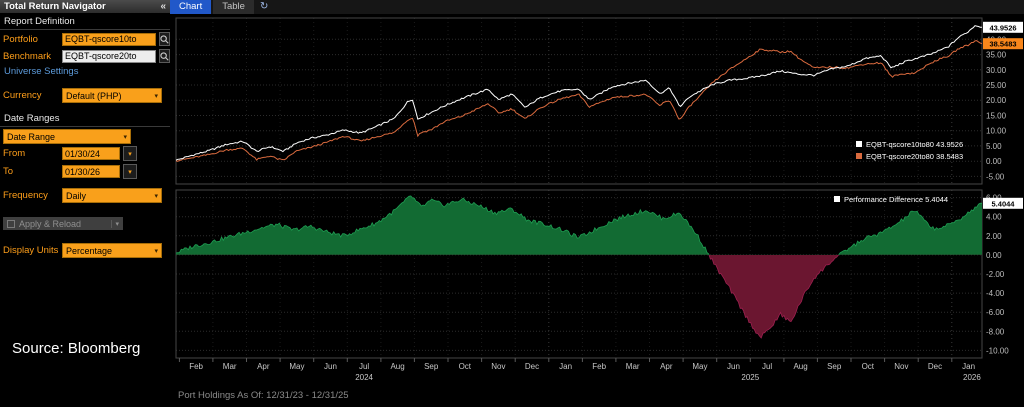 The width and height of the screenshot is (1024, 407). I want to click on svg-text: May, so click(296, 366).